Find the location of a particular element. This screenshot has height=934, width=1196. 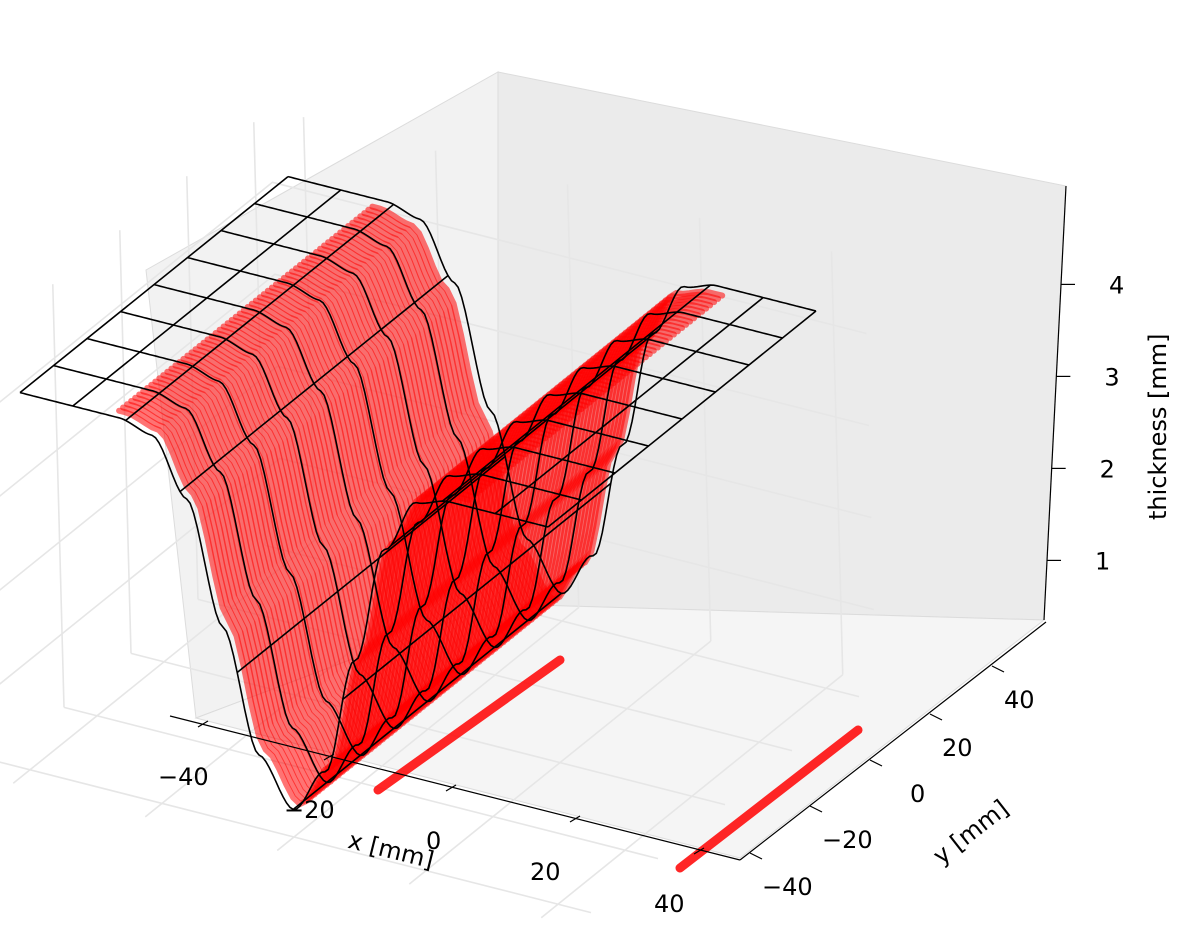

x-tick-label: 0 is located at coordinates (433, 841).